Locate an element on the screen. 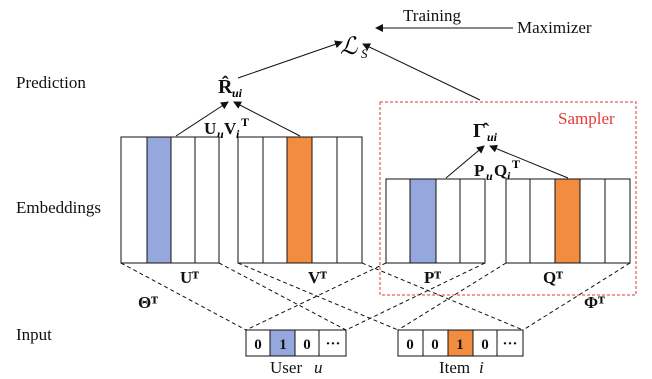 The width and height of the screenshot is (652, 379). item-input-cell: 1 is located at coordinates (460, 345).